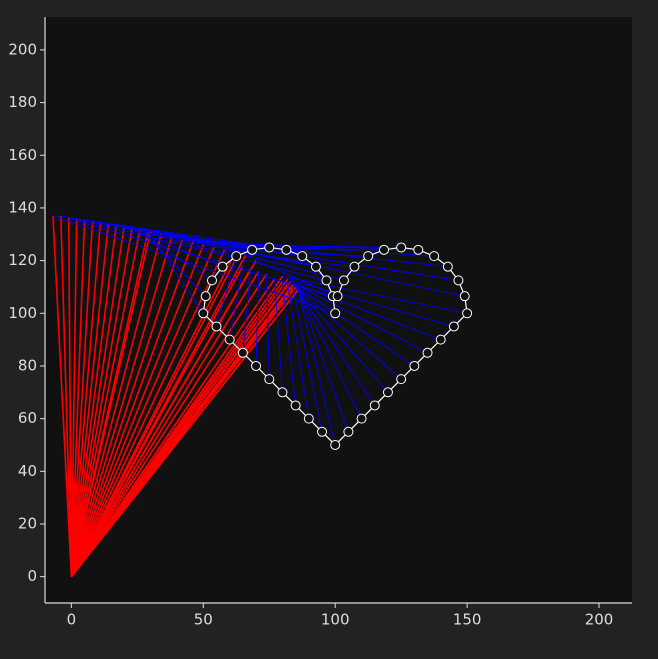 This screenshot has width=658, height=659. I want to click on y-tick-label: 140, so click(22, 207).